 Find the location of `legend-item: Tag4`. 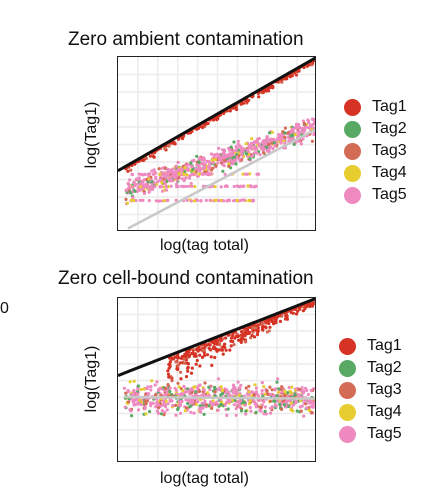

legend-item: Tag4 is located at coordinates (375, 173).